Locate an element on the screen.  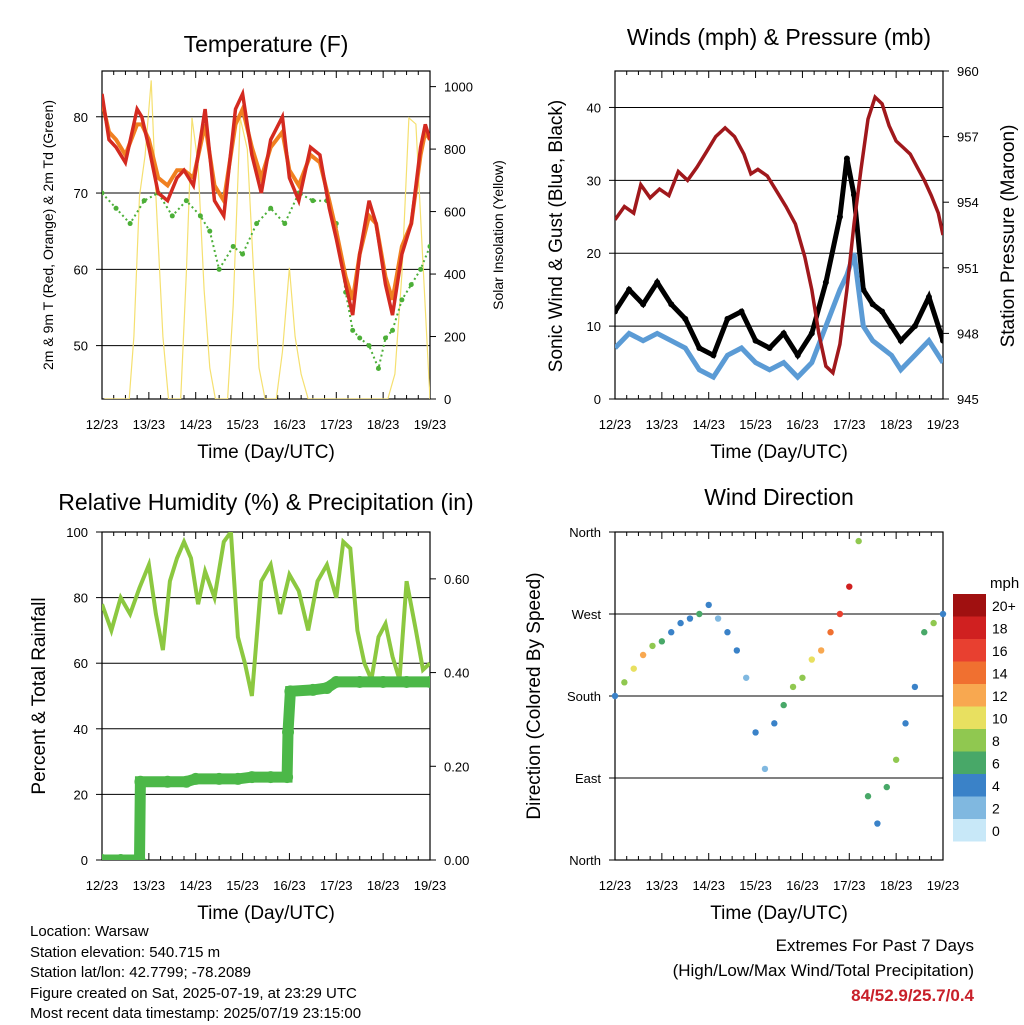
y-tick-label: South is located at coordinates (584, 696).